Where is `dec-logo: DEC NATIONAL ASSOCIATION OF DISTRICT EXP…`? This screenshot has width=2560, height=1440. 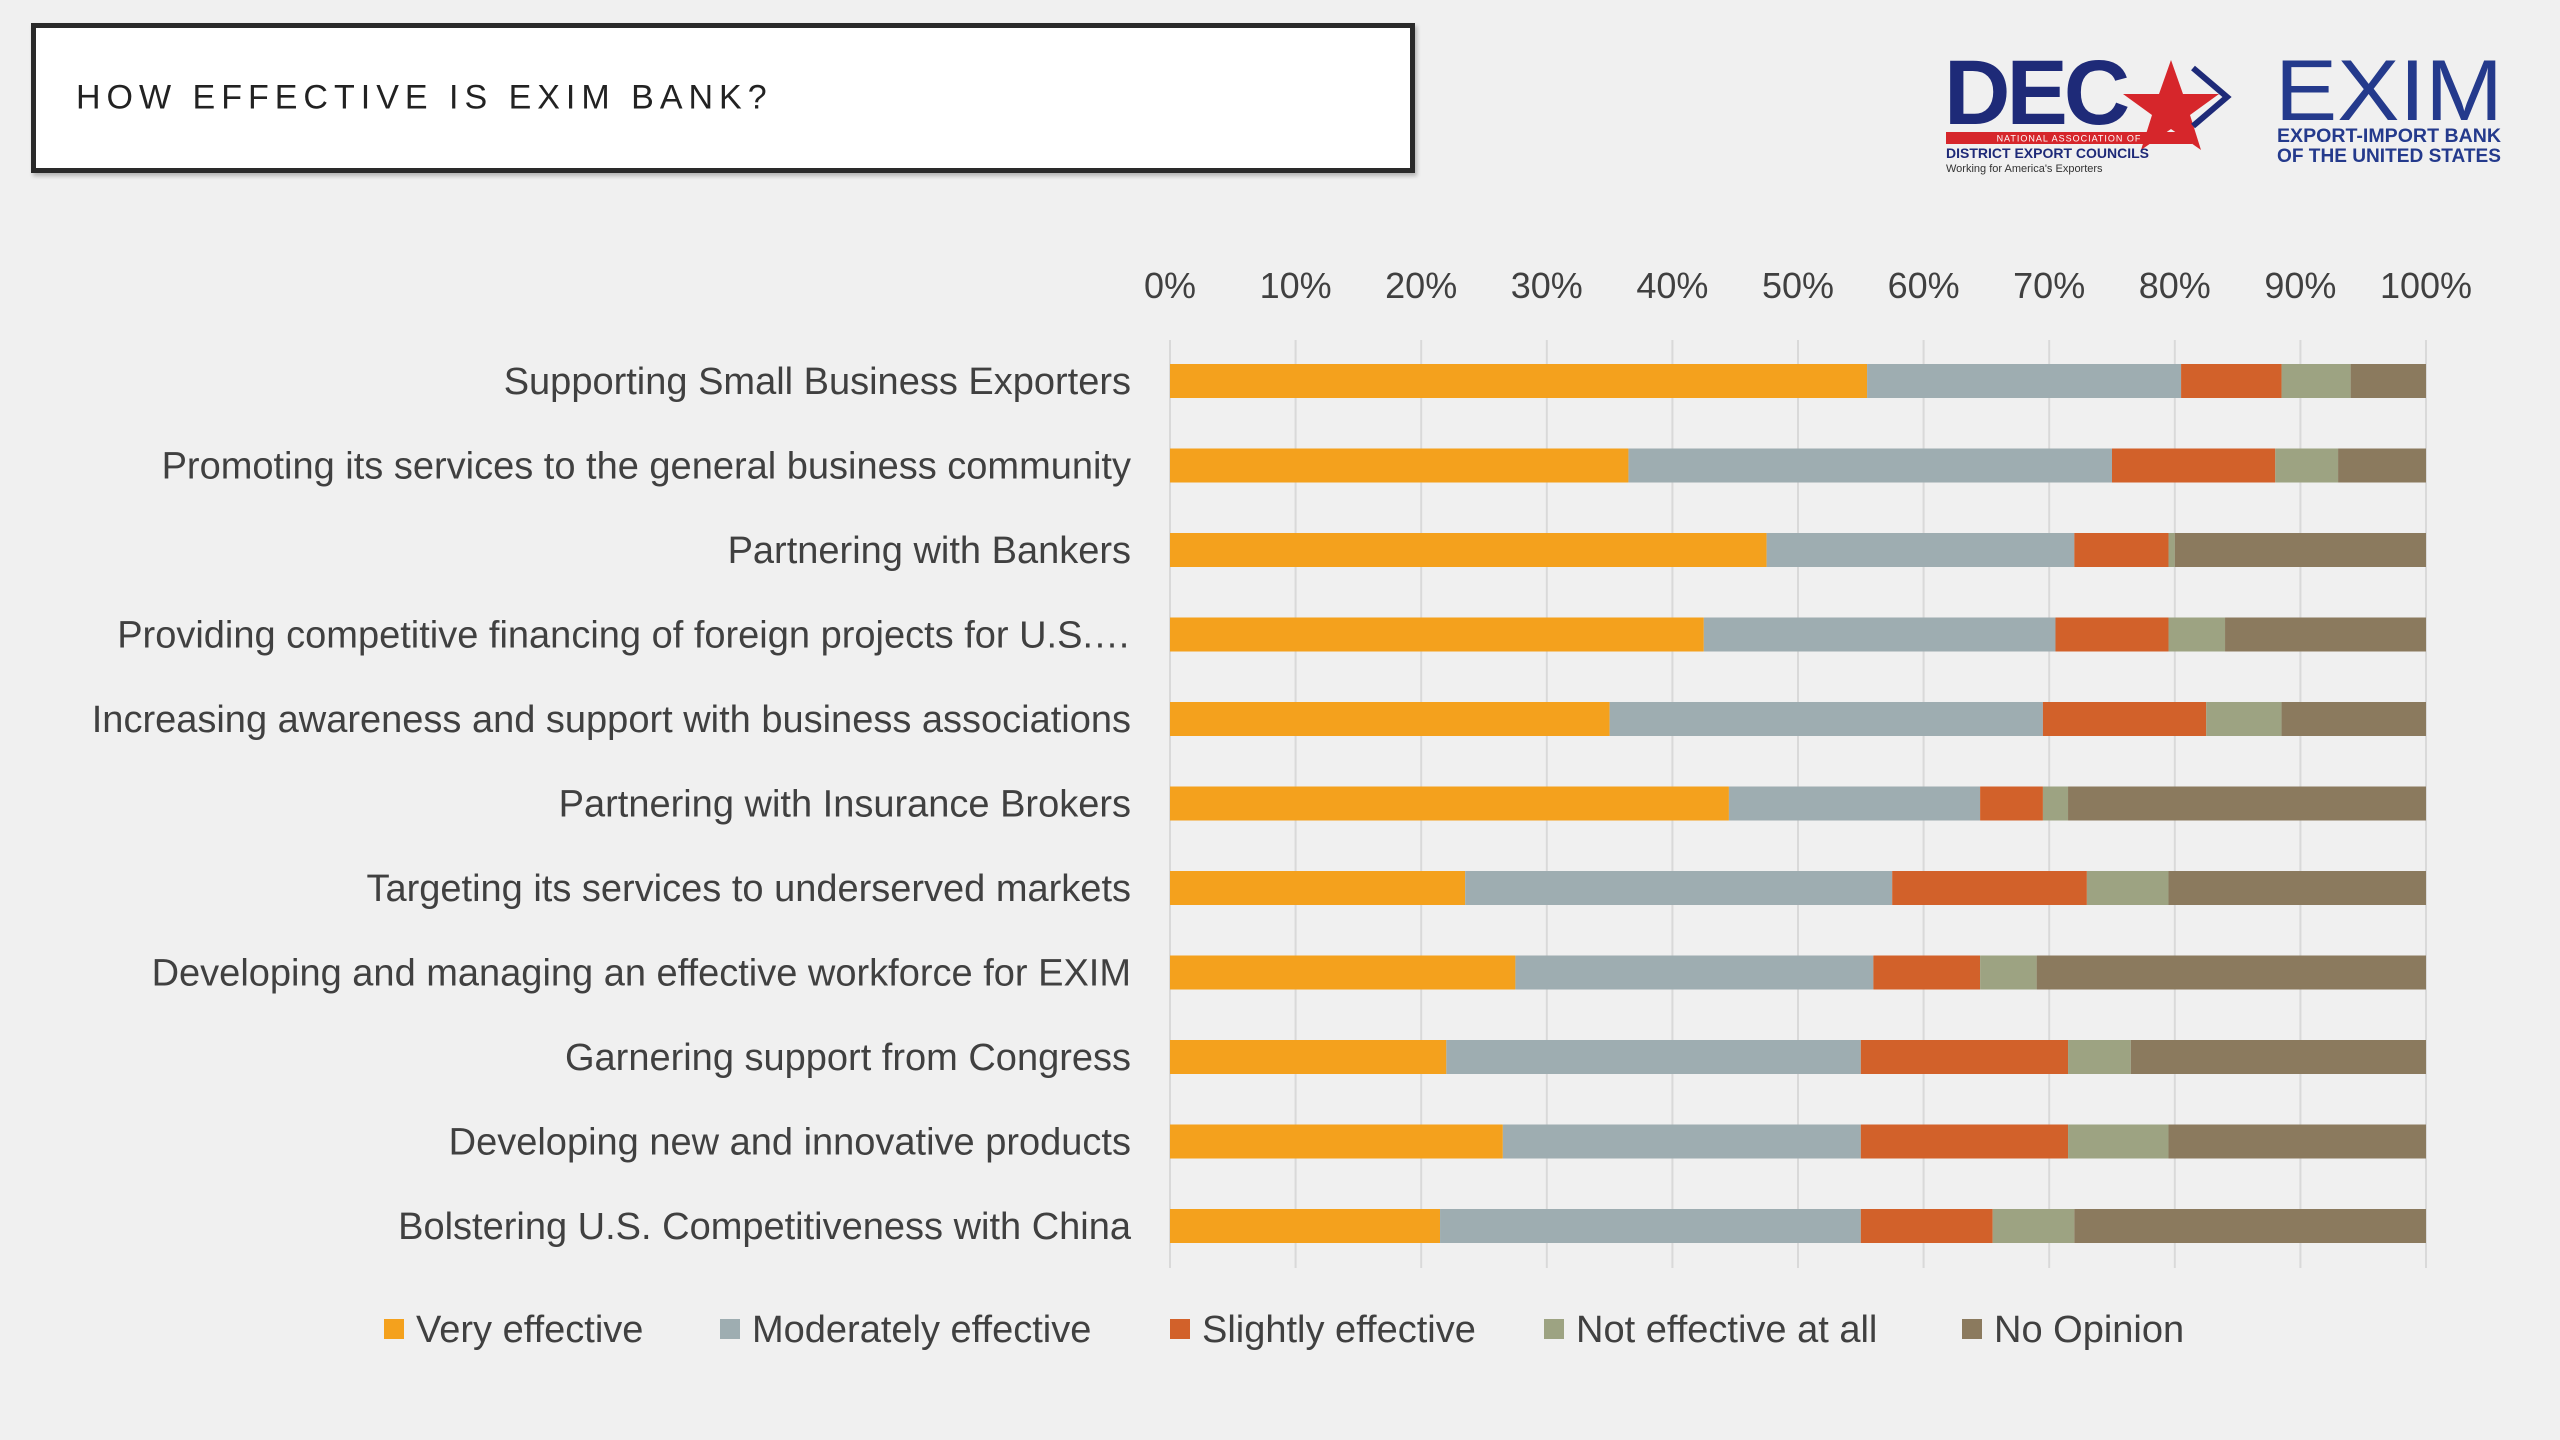
dec-logo: DEC NATIONAL ASSOCIATION OF DISTRICT EXP… is located at coordinates (2088, 108).